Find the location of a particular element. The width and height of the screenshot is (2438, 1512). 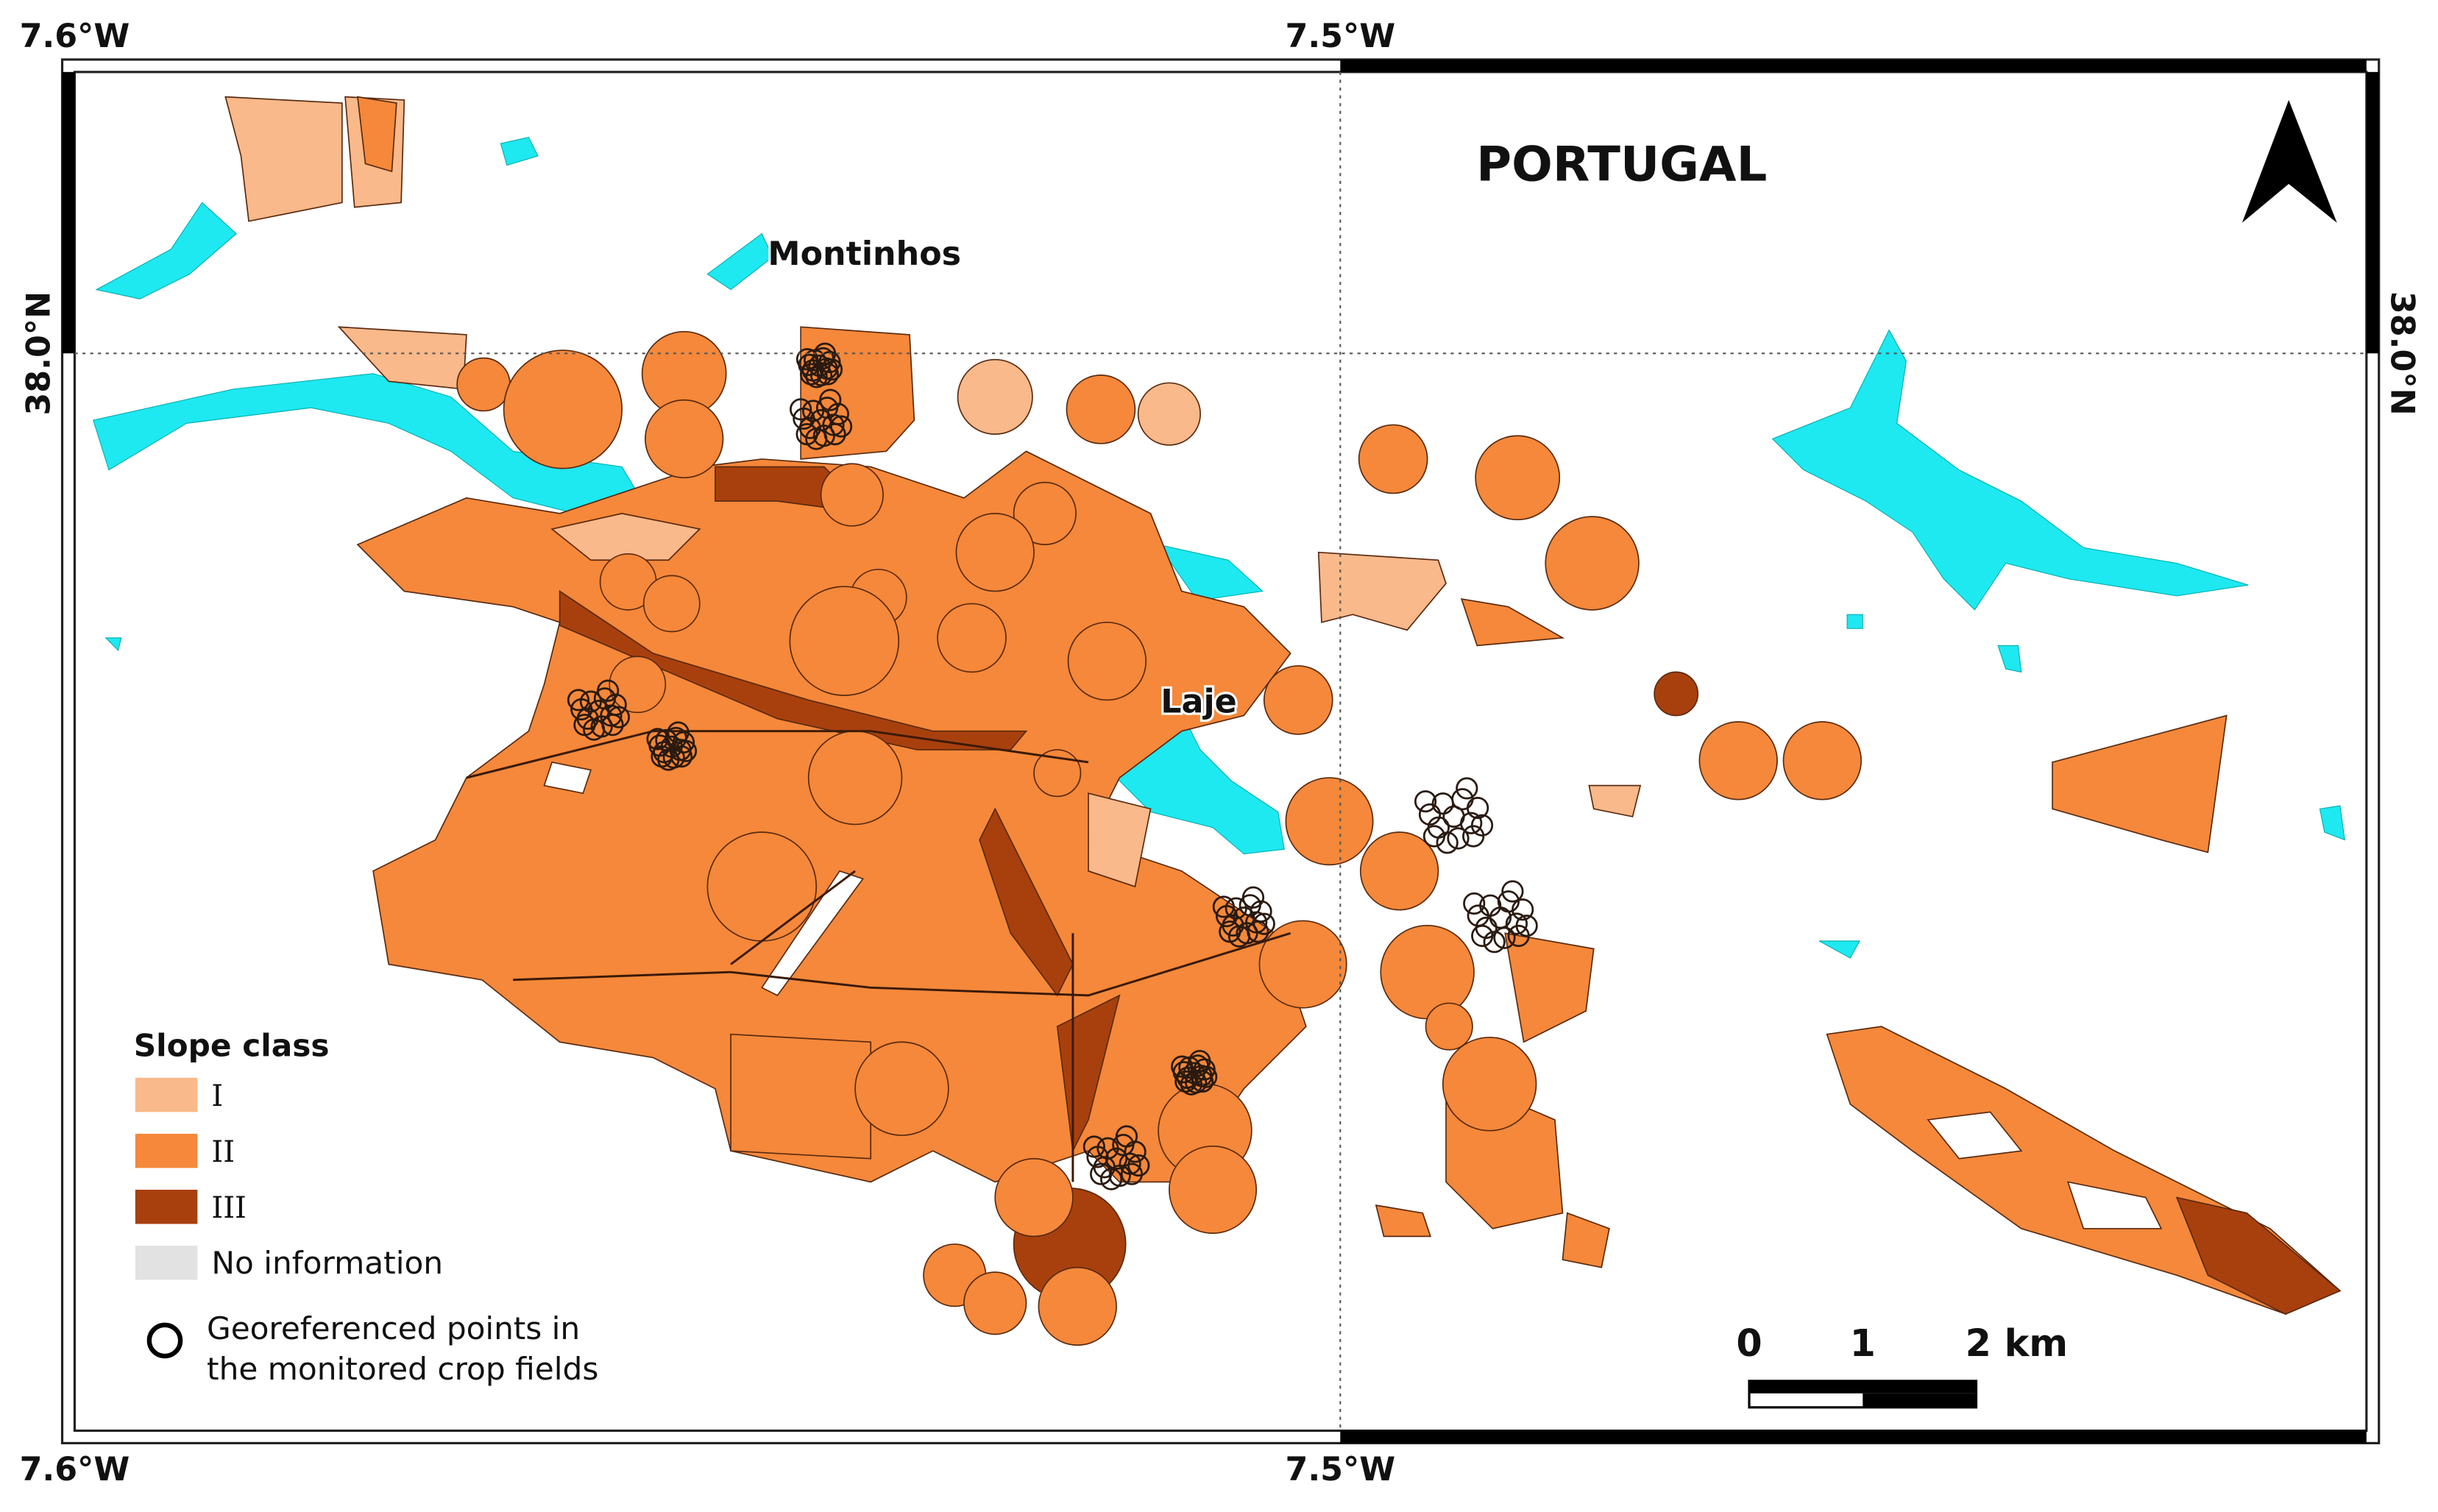

longitude-label: 7.5°W is located at coordinates (1340, 36).